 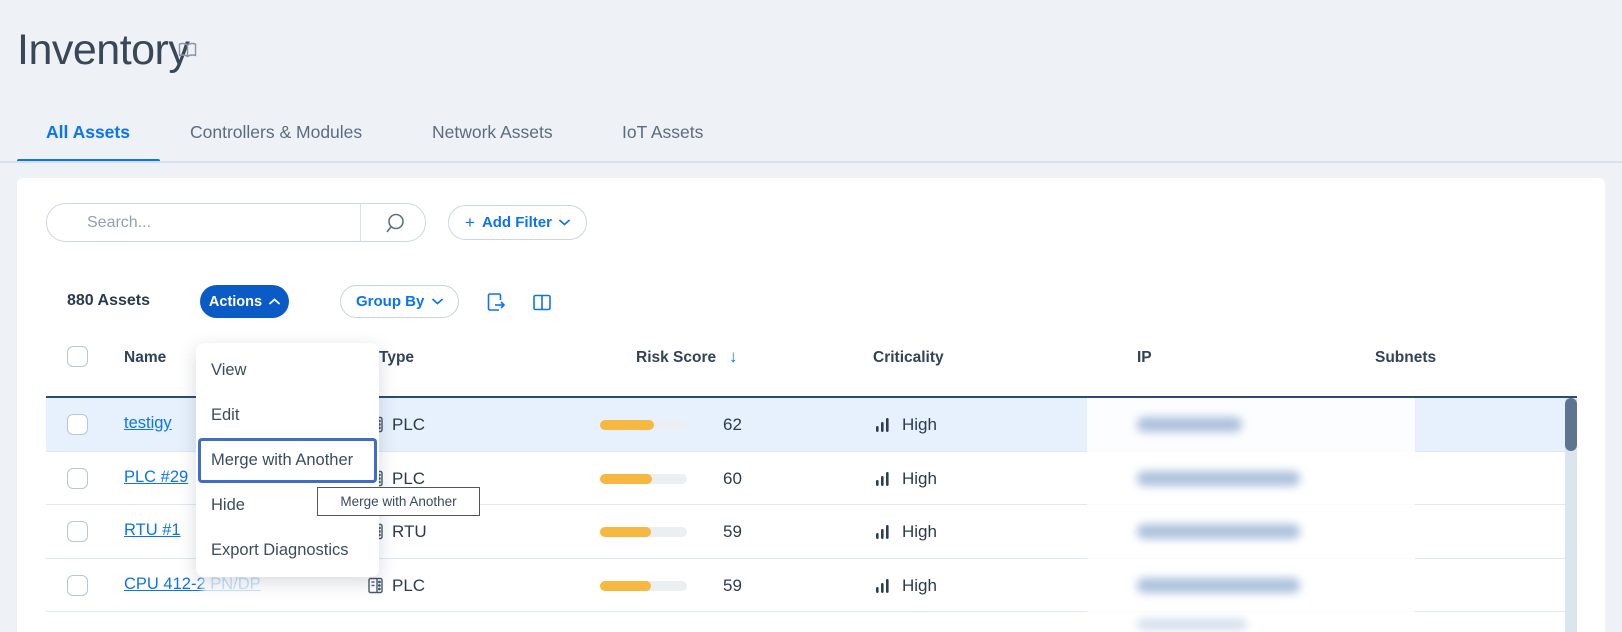 What do you see at coordinates (88, 161) in the screenshot?
I see `active-tab-indicator` at bounding box center [88, 161].